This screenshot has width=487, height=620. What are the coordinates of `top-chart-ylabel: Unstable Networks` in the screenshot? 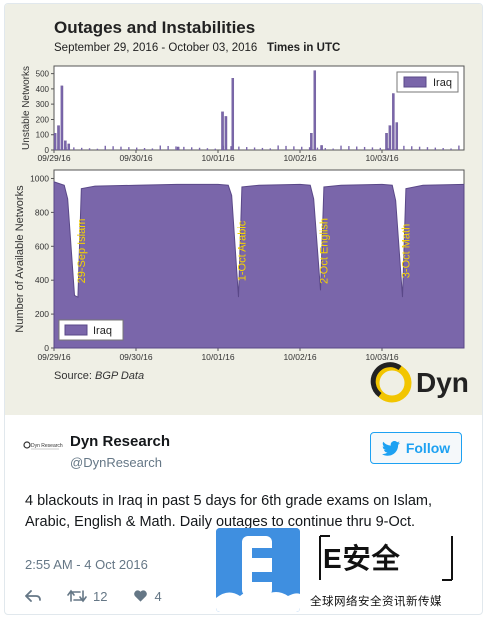 It's located at (26, 108).